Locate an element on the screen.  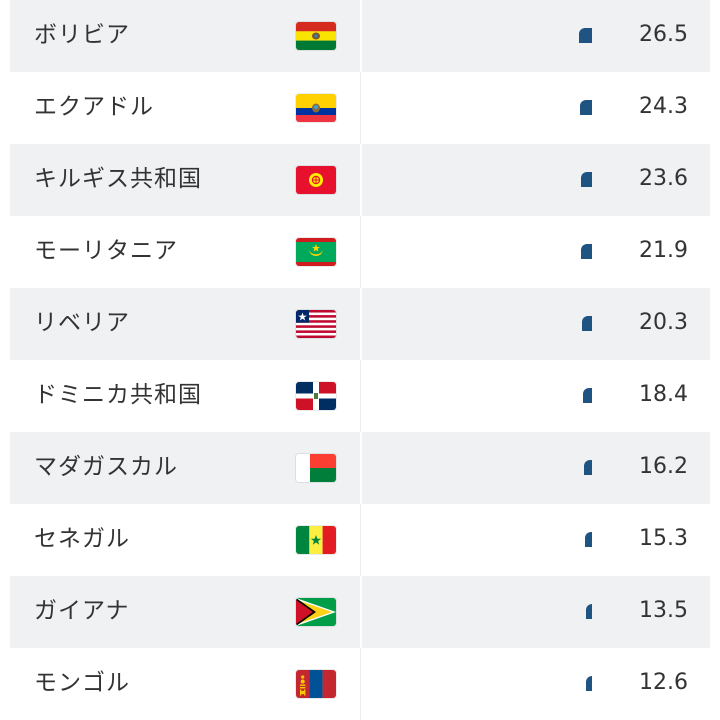
value-text: 23.6 is located at coordinates (663, 178).